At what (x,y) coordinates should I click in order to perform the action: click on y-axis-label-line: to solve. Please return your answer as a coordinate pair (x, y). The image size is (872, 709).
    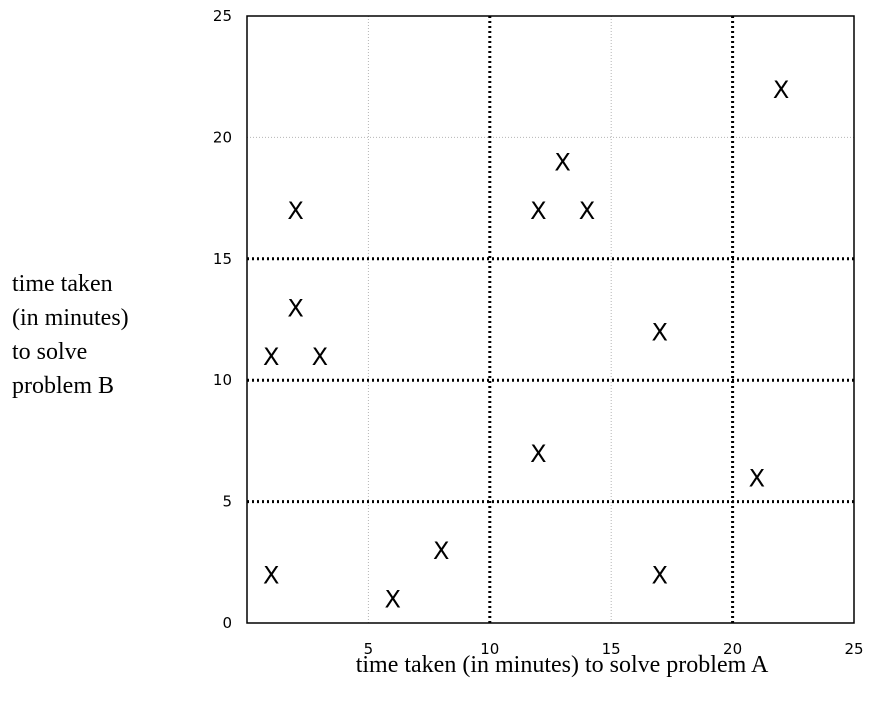
    Looking at the image, I should click on (49, 352).